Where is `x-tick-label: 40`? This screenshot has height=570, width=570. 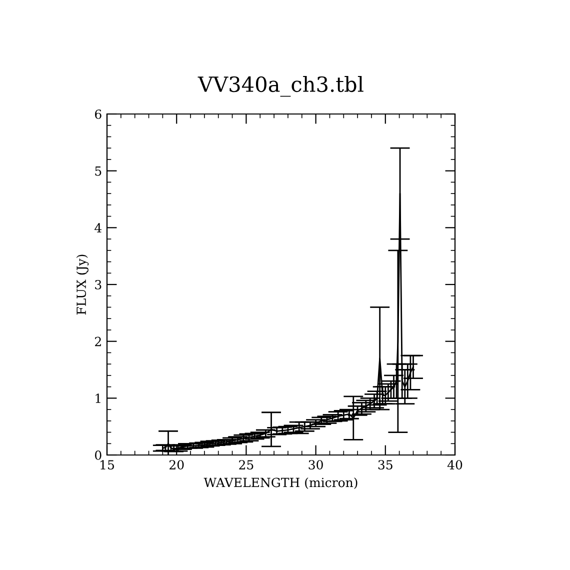 x-tick-label: 40 is located at coordinates (454, 465).